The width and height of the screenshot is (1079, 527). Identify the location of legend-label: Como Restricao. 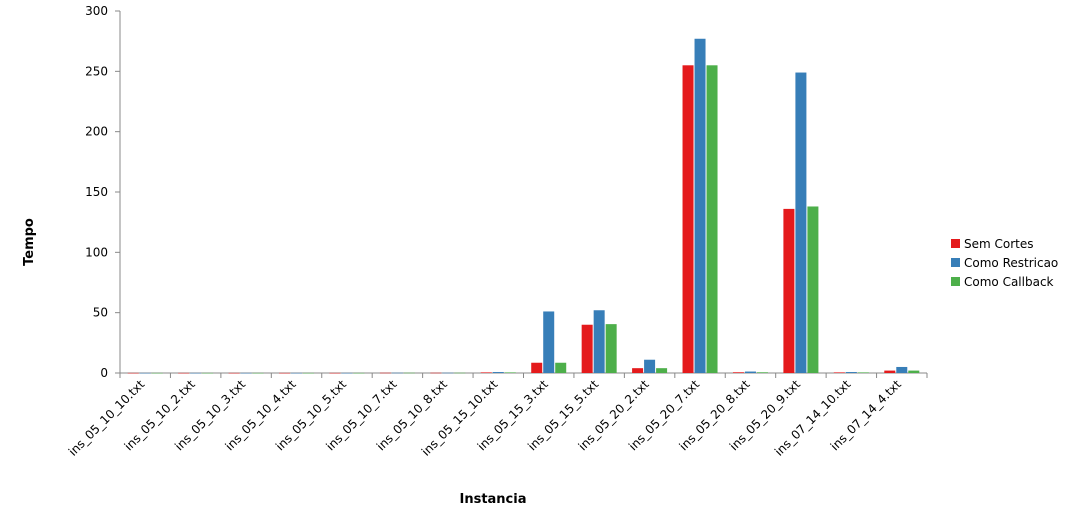
(1011, 263).